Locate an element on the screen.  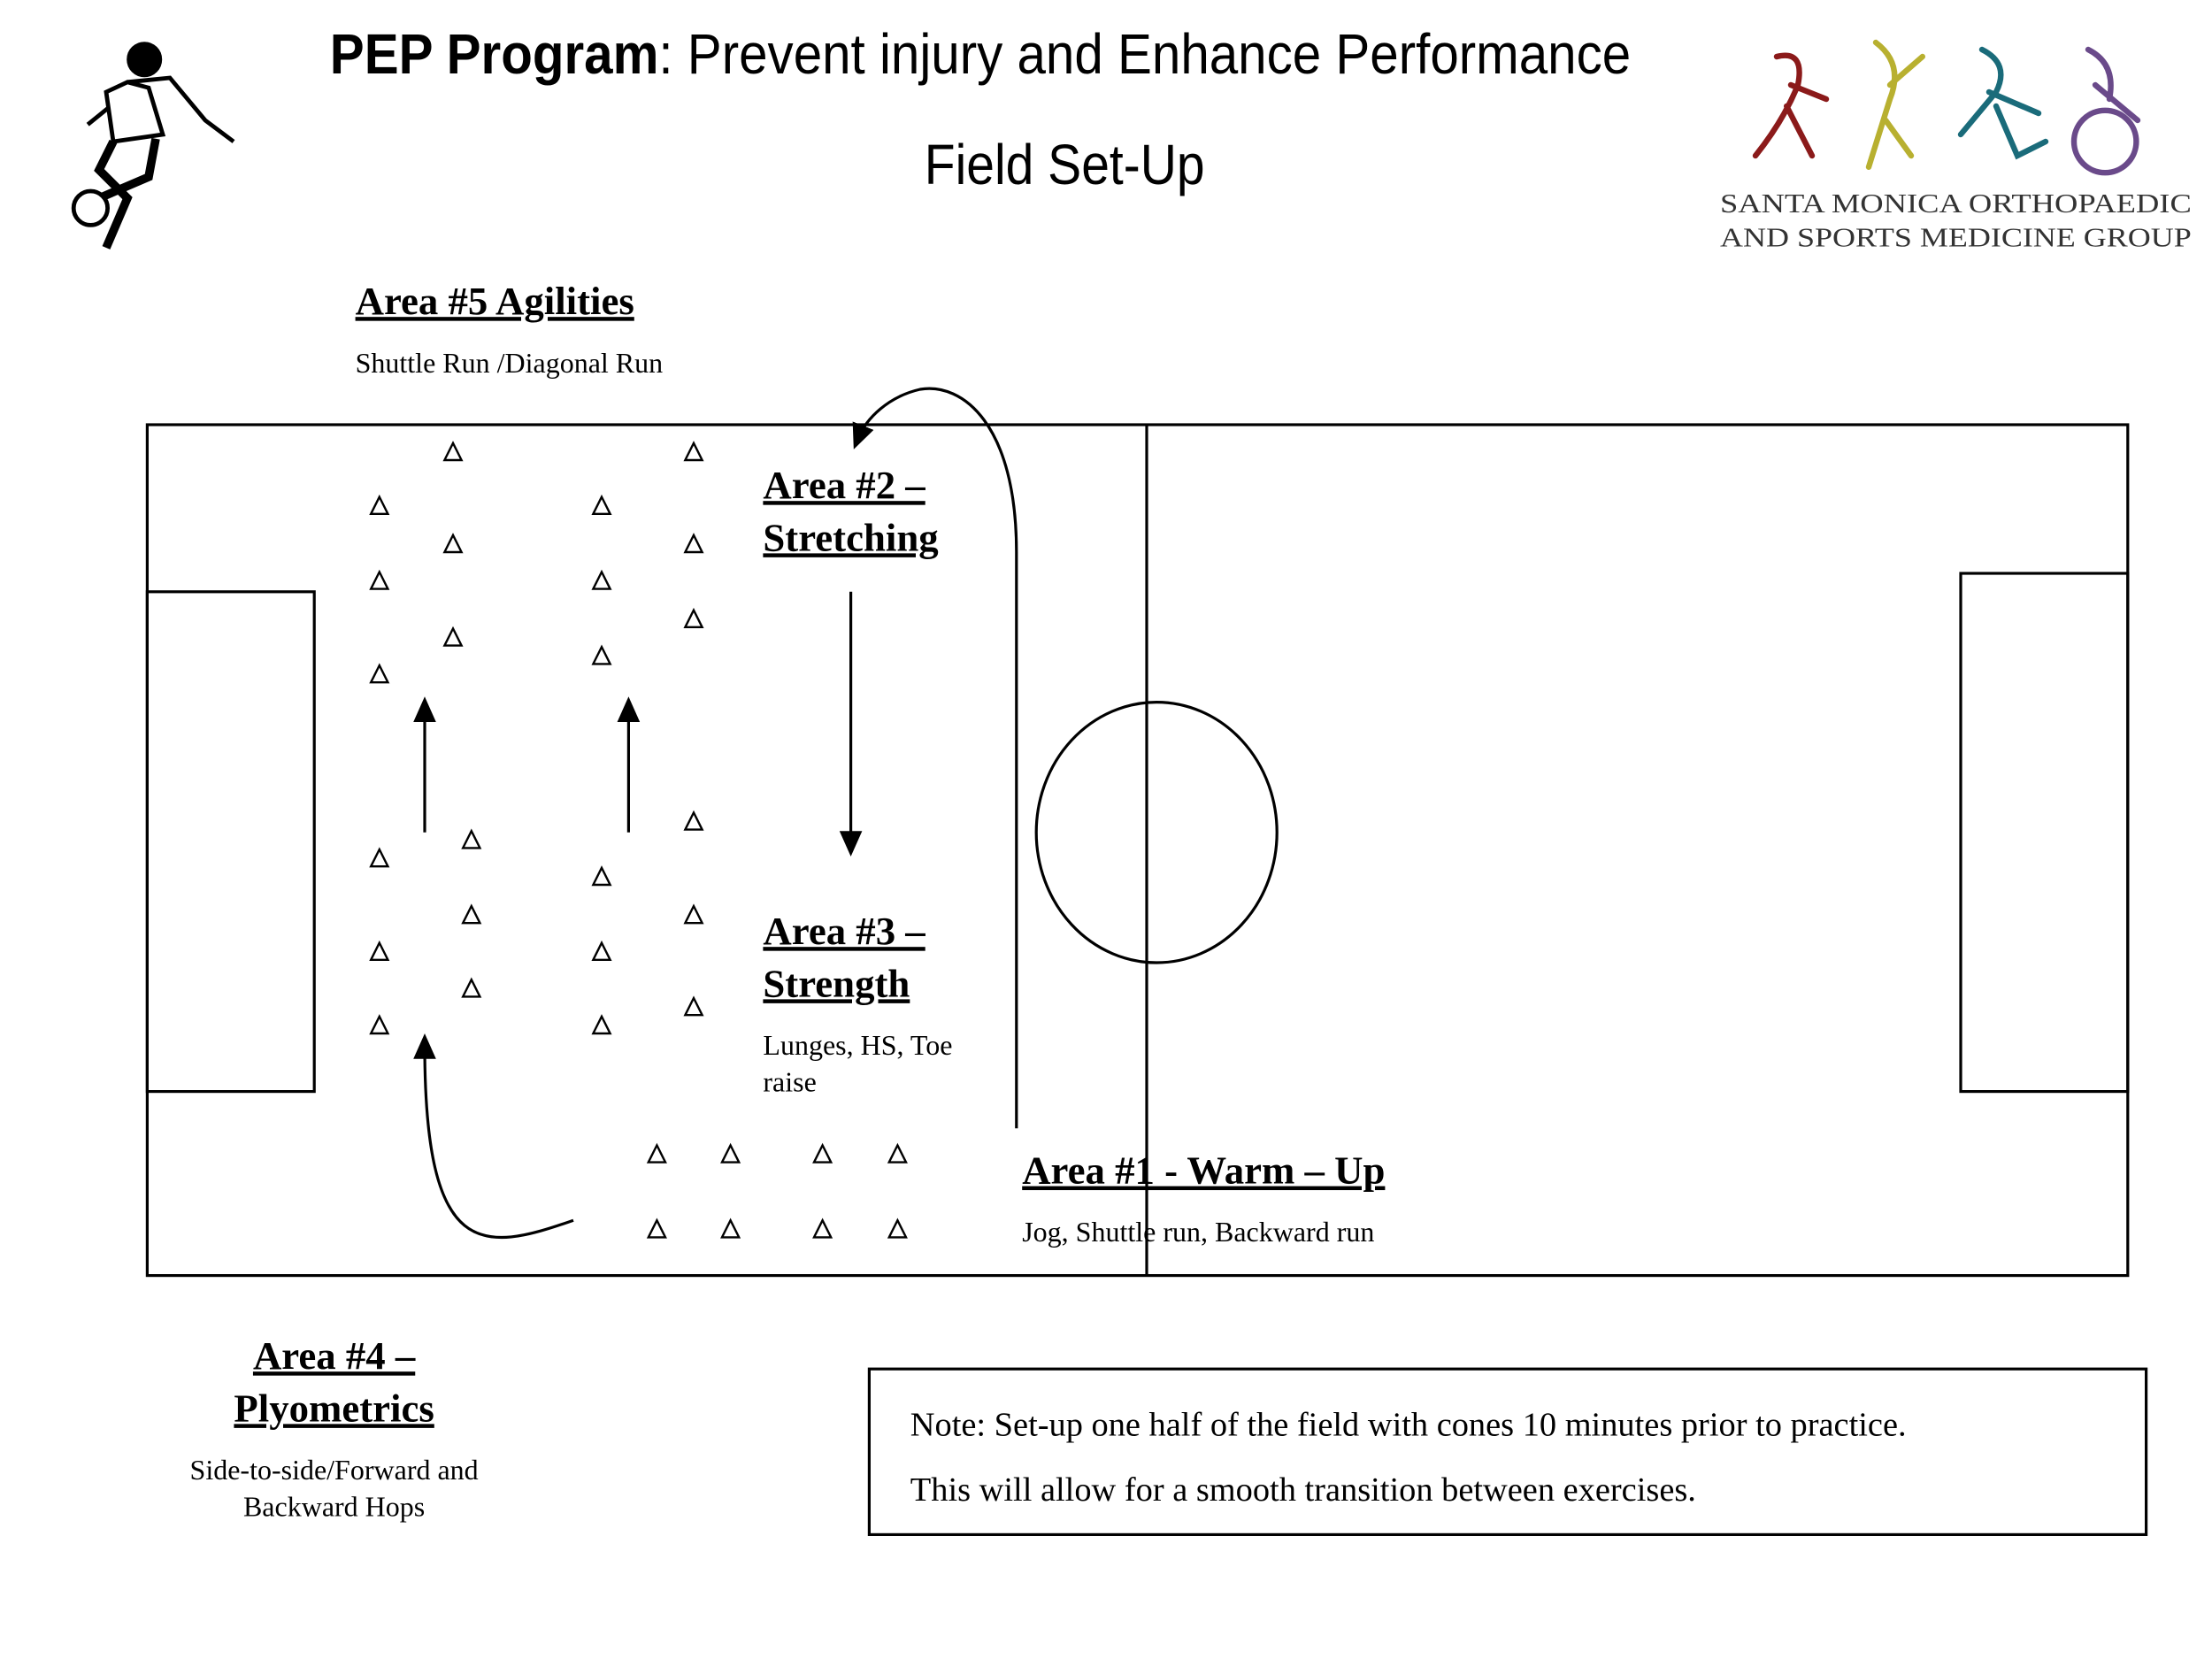
logo-line: SANTA MONICA ORTHOPAEDIC is located at coordinates (1956, 204).